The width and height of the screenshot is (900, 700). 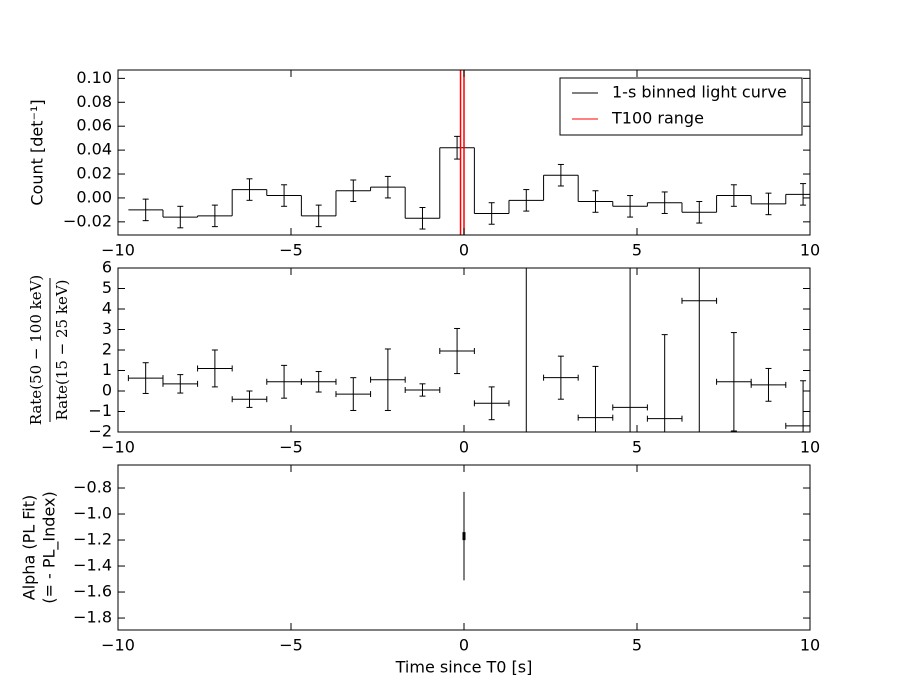 I want to click on y-tick-label: 0.10, so click(x=94, y=77).